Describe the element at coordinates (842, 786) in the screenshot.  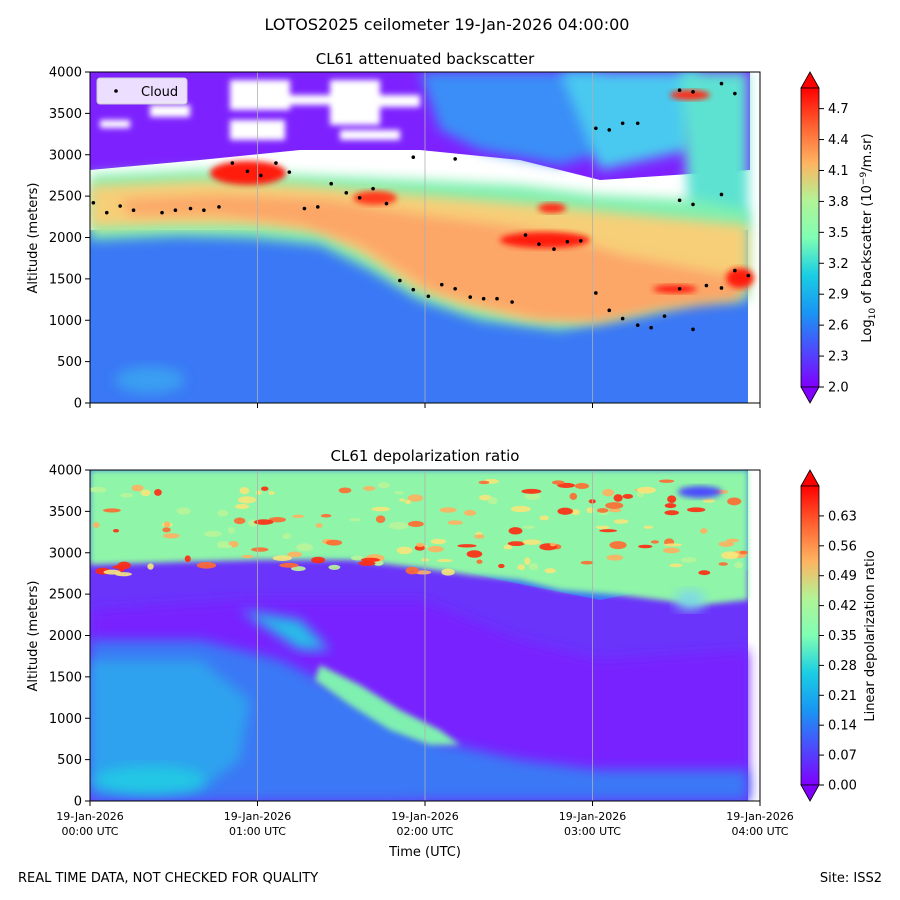
I see `colorbar-tick-label: 0.00` at that location.